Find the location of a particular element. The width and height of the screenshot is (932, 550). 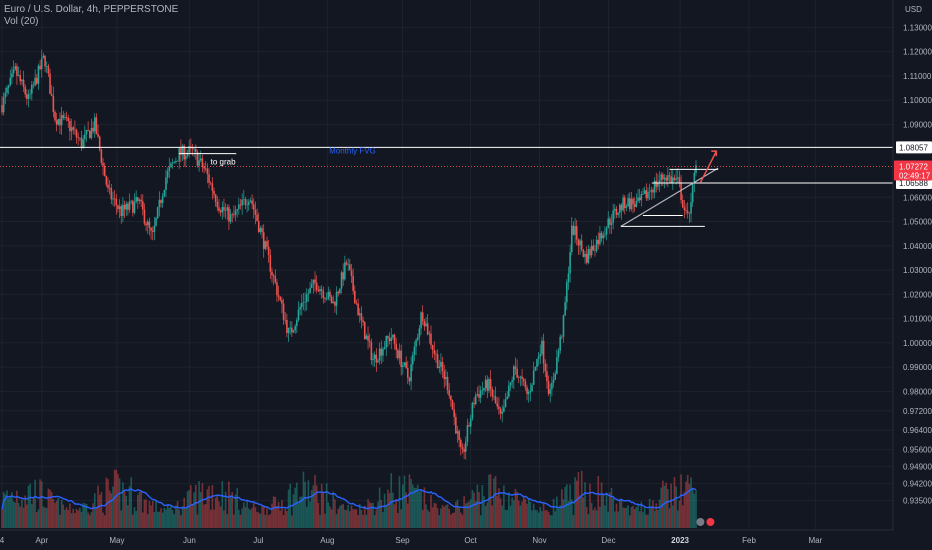

time-axis: 4 Apr May Jun Jul Aug Sep Oct Nov Dec 2023 Feb Mar is located at coordinates (446, 537).